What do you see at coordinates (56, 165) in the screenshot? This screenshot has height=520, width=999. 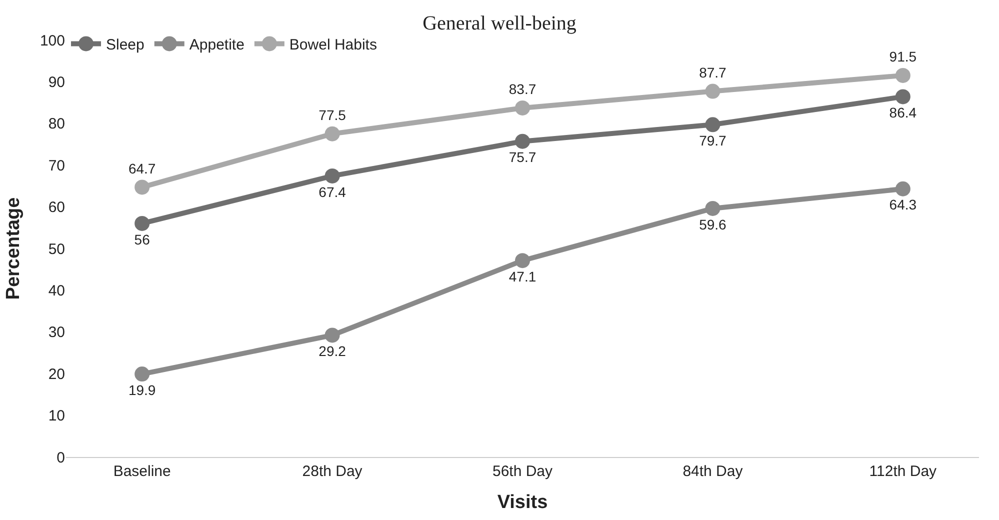 I see `y-tick-label: 70` at bounding box center [56, 165].